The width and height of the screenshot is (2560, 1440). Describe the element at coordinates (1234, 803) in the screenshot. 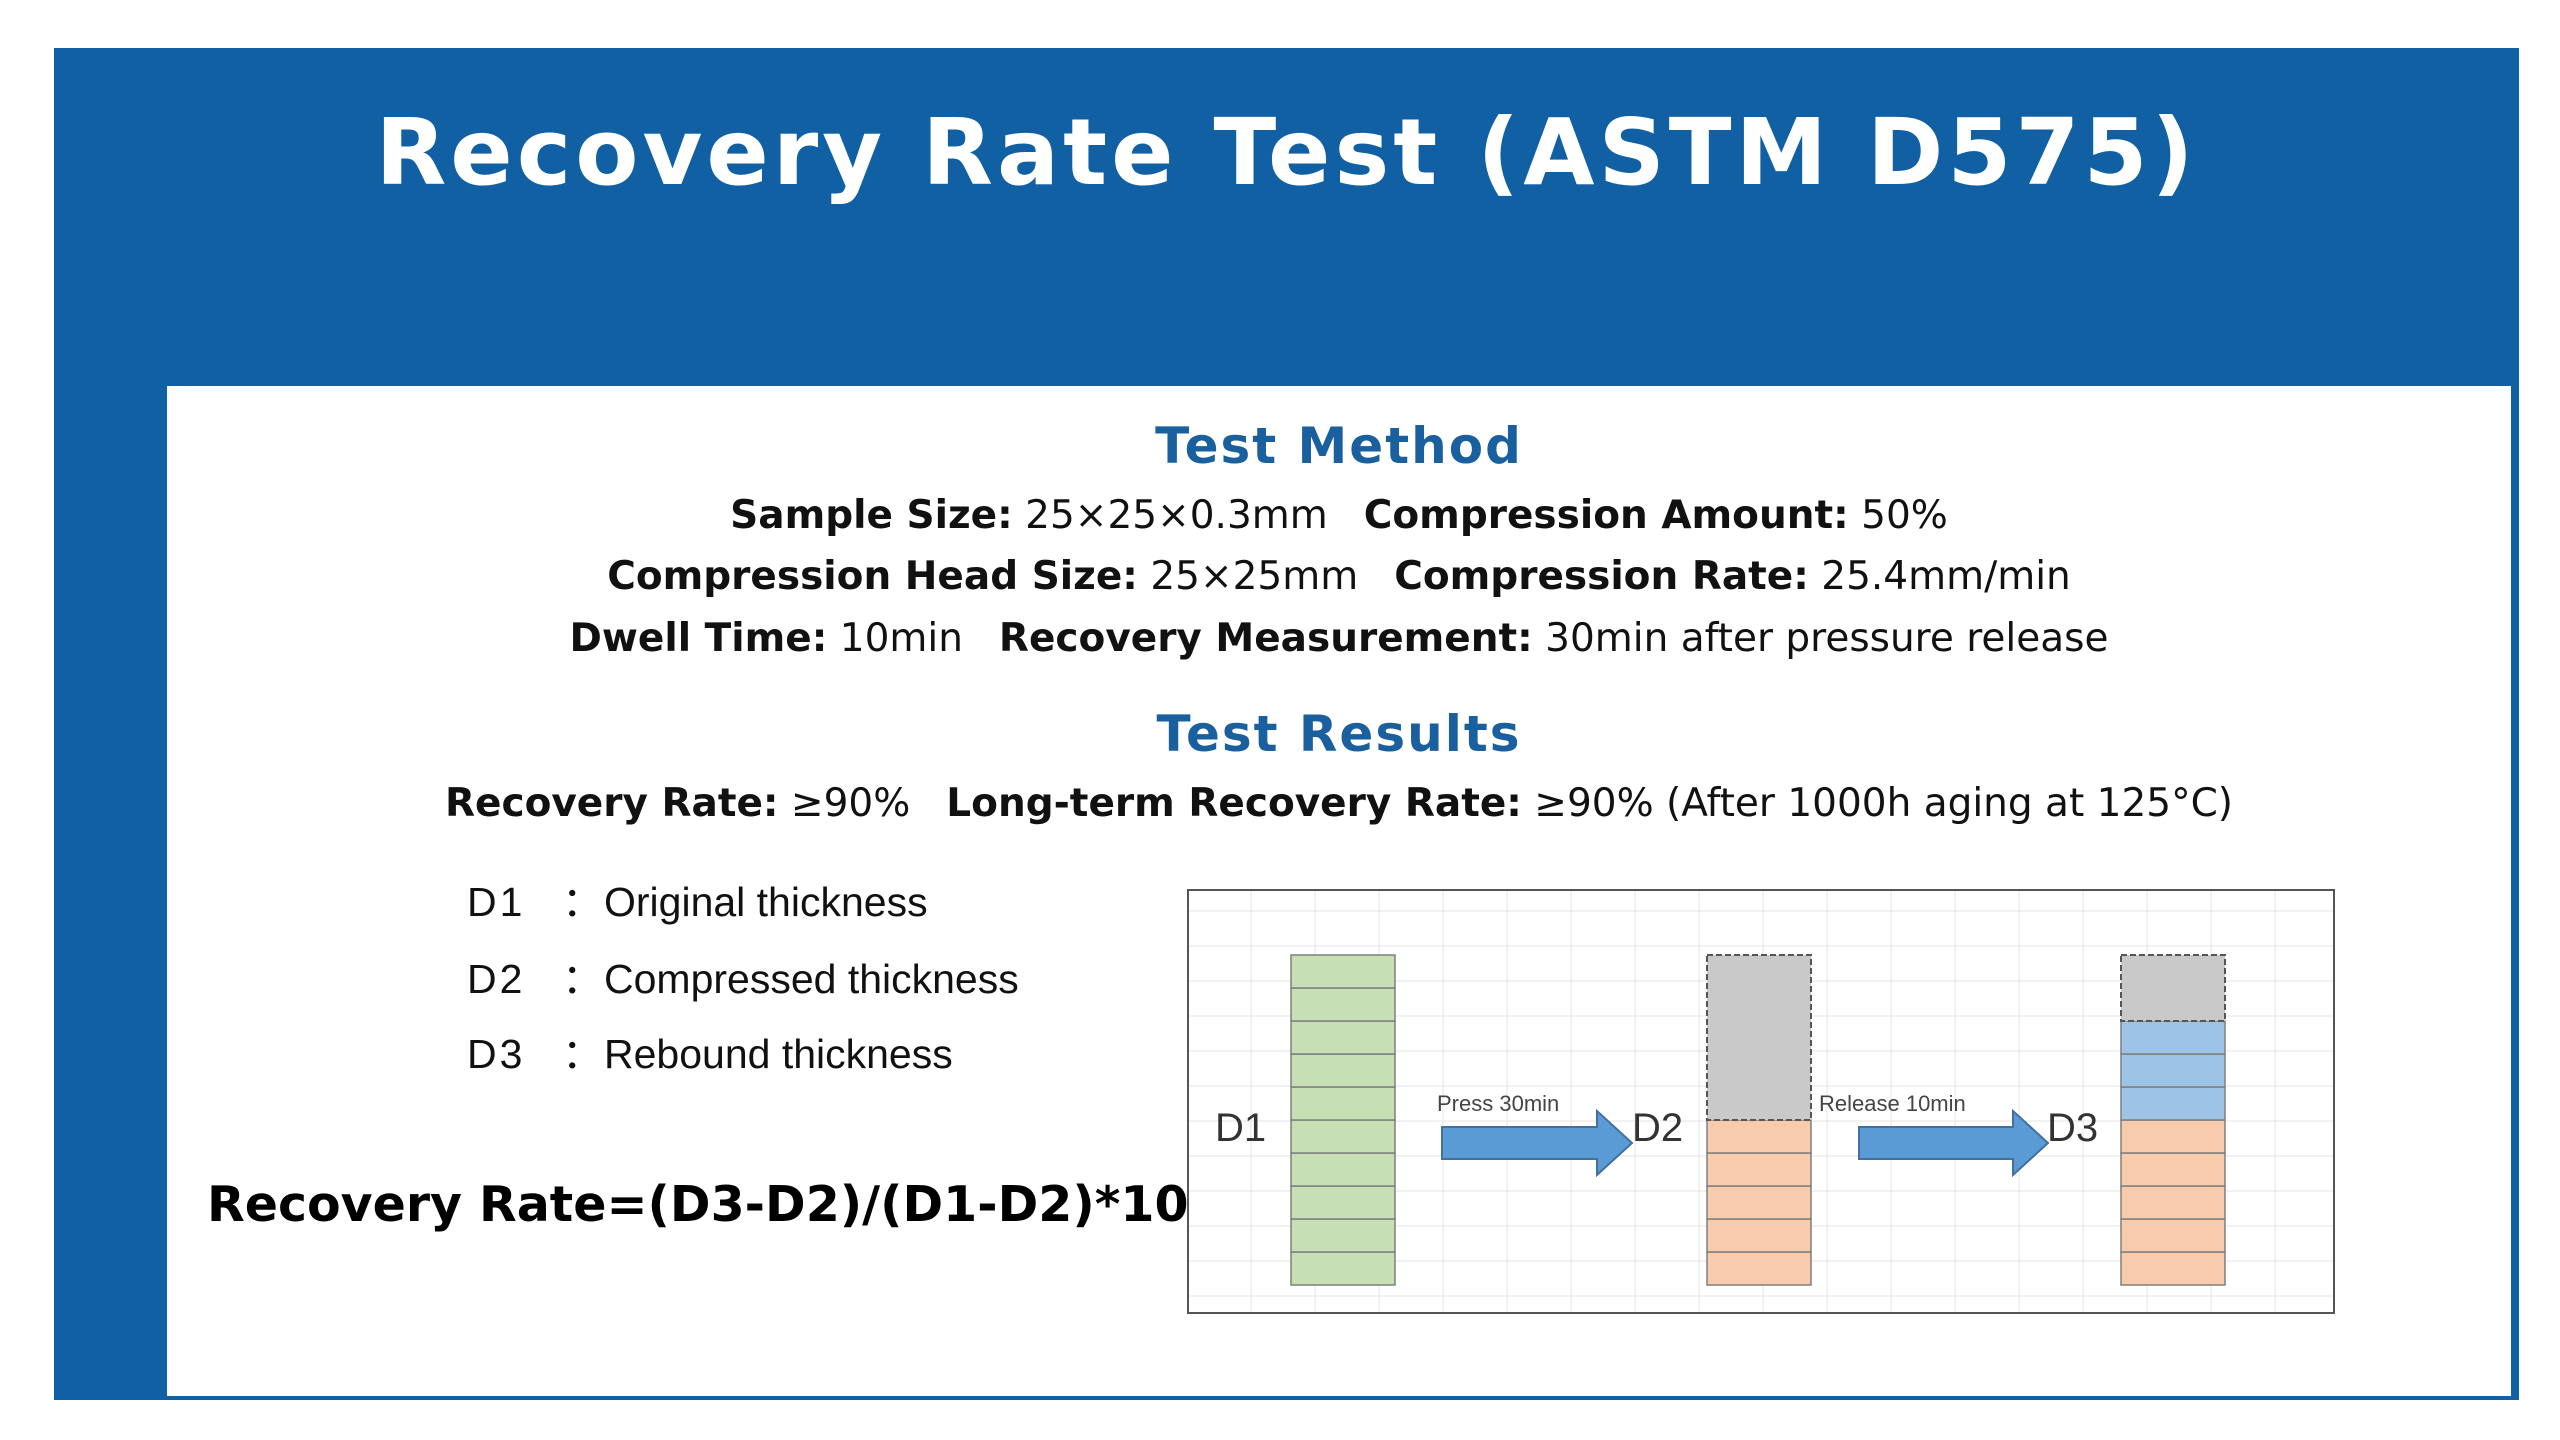

I see `long-term-recovery-label: Long-term Recovery Rate:` at that location.